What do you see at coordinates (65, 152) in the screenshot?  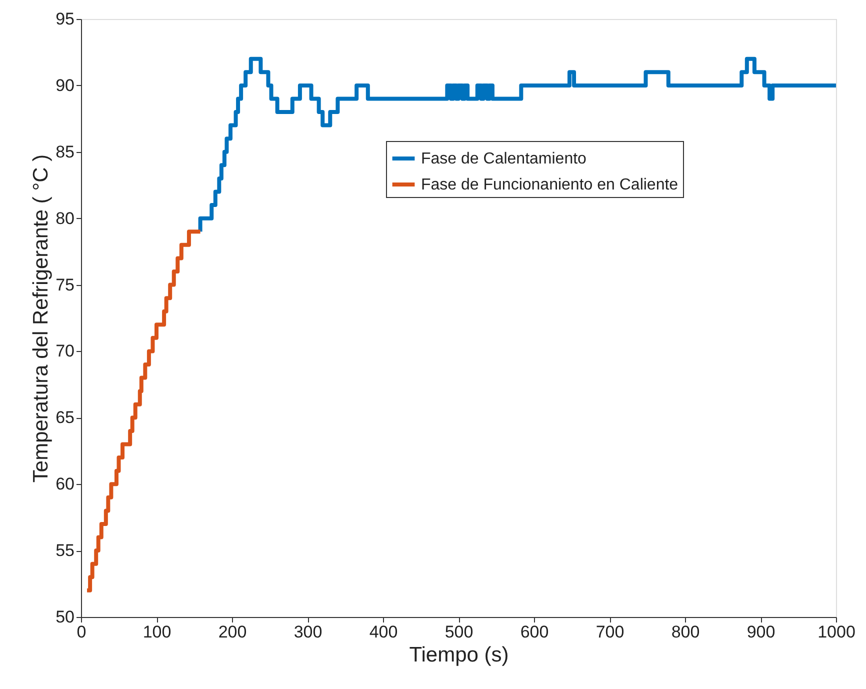 I see `y-tick-label: 85` at bounding box center [65, 152].